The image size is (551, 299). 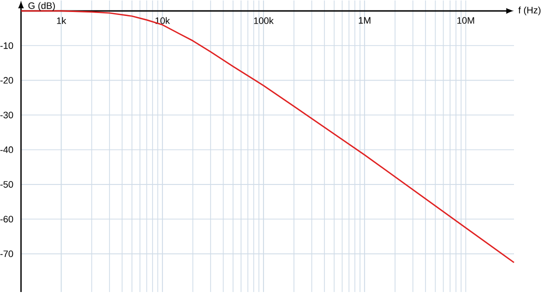 I want to click on y-axis-title: G (dB), so click(x=41, y=6).